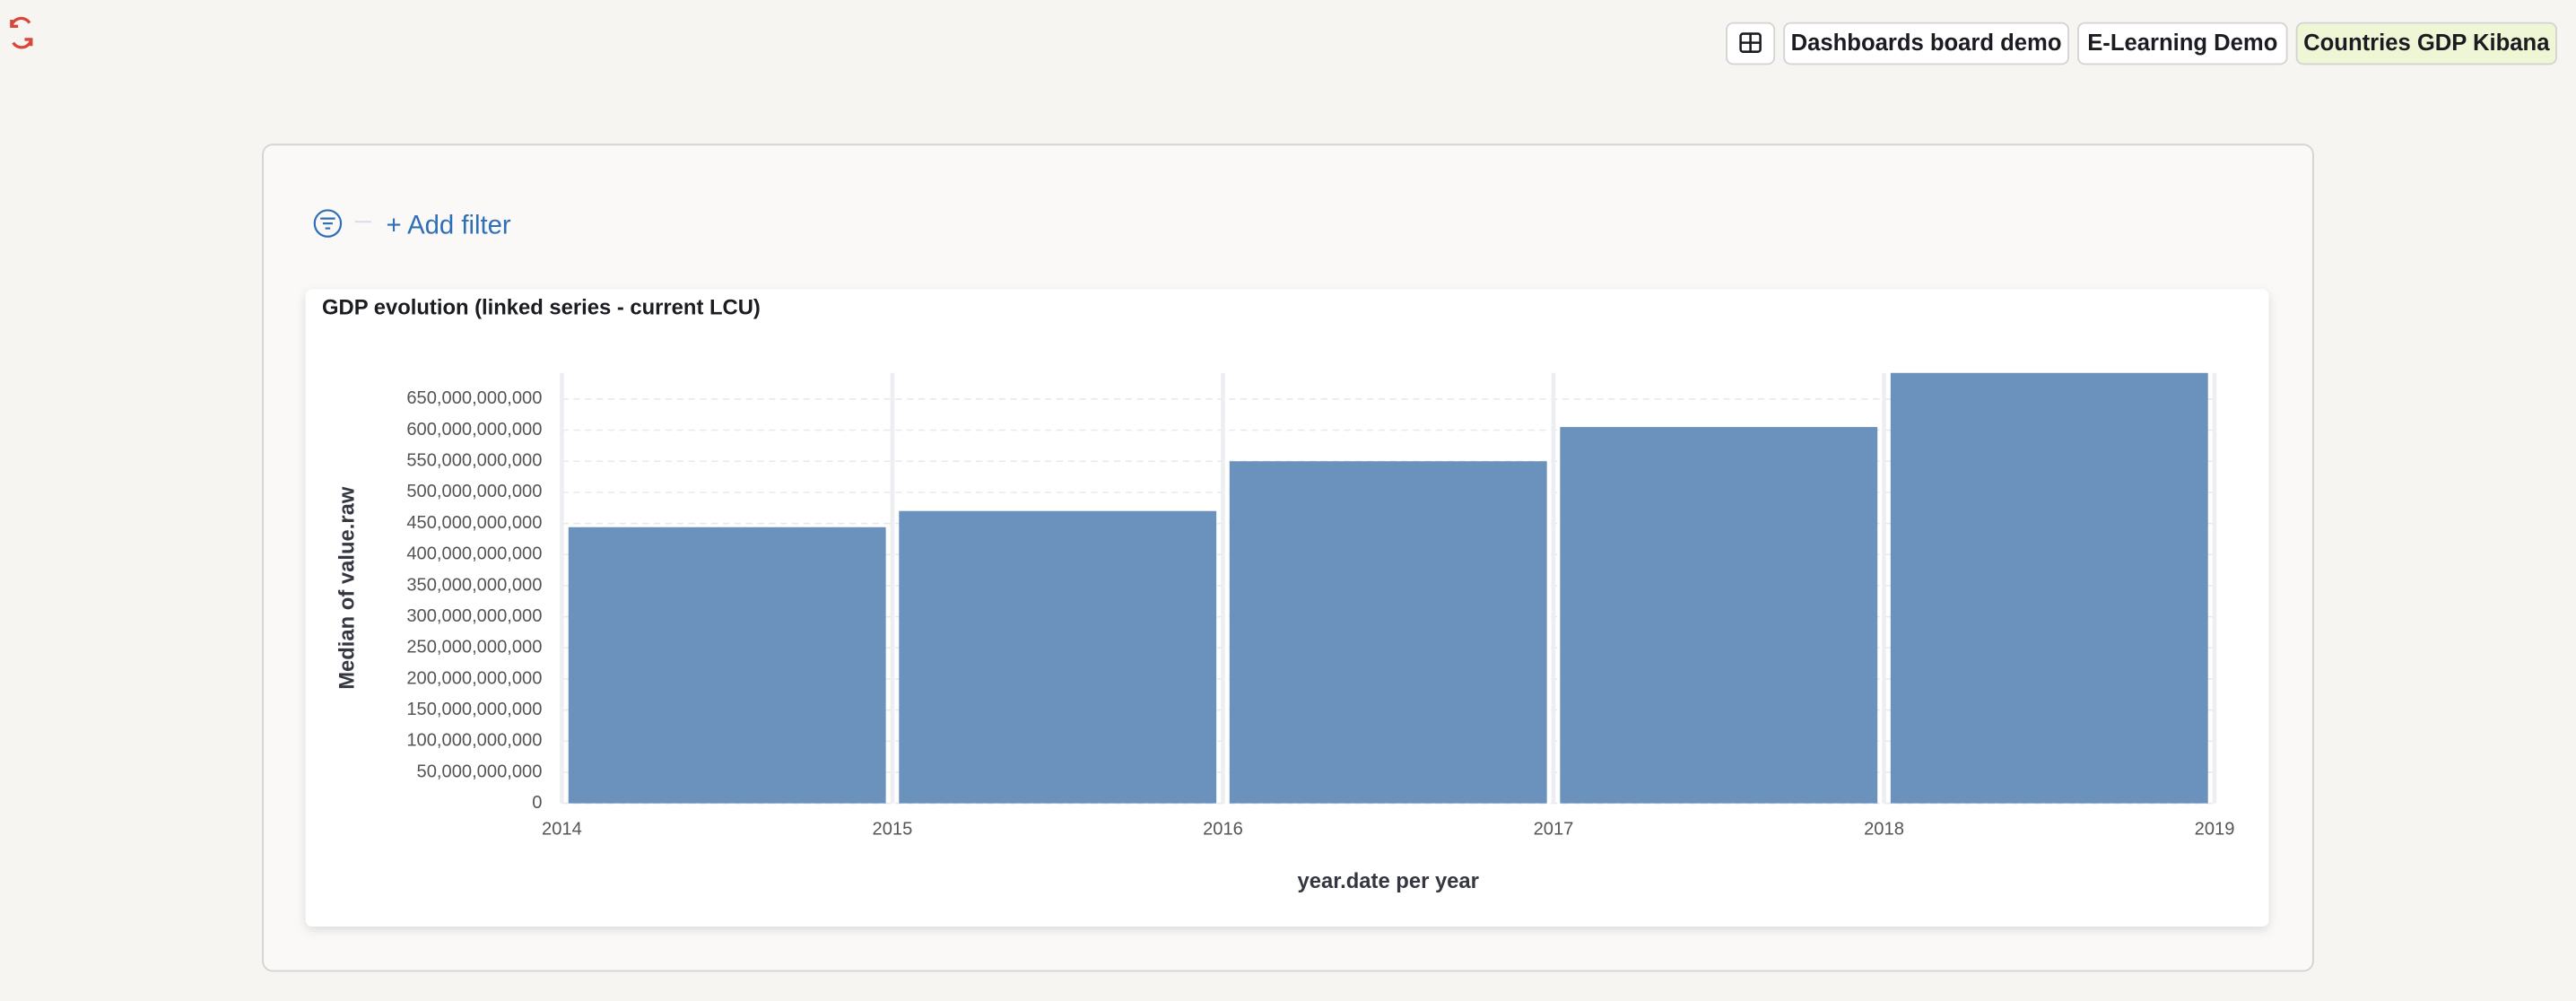 Image resolution: width=2576 pixels, height=1001 pixels. Describe the element at coordinates (1388, 881) in the screenshot. I see `x-axis-label: year.date per year` at that location.